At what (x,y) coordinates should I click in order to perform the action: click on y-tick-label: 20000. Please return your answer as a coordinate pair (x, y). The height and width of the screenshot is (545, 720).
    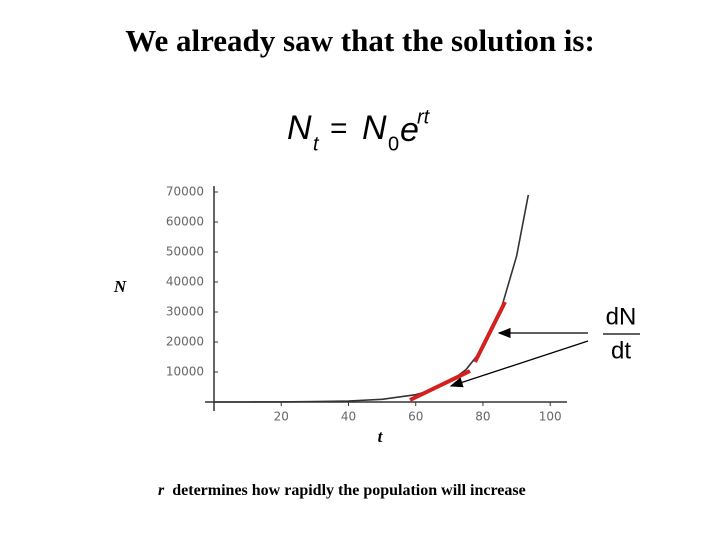
    Looking at the image, I should click on (185, 342).